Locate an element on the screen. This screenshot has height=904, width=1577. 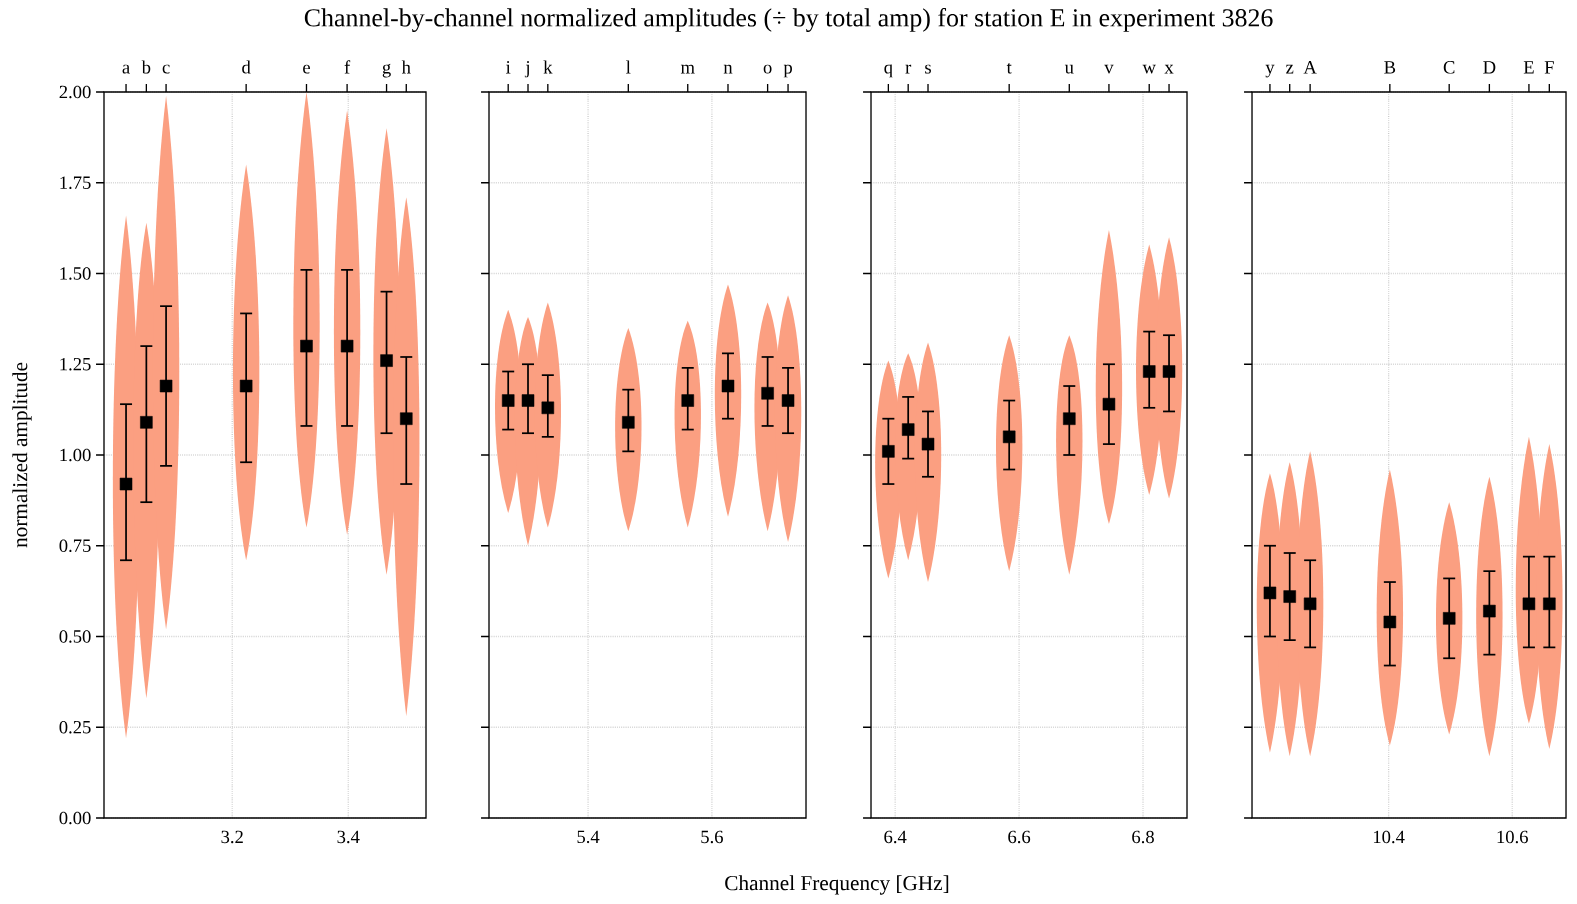
text: k is located at coordinates (548, 67).